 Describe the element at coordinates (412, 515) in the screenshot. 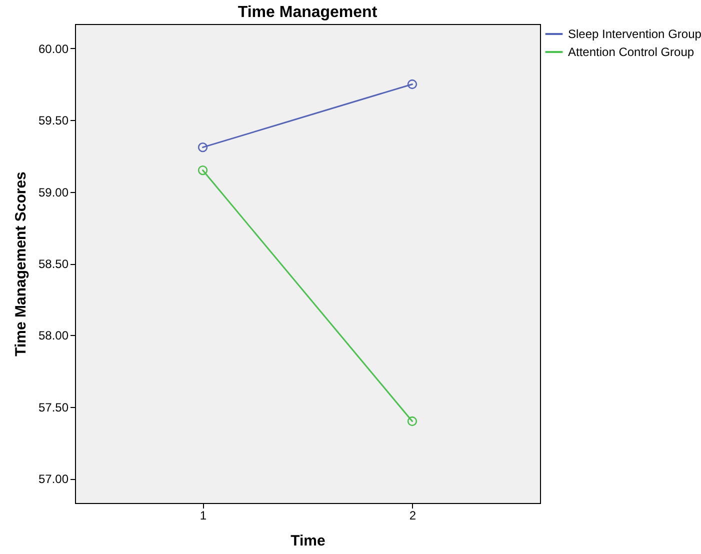

I see `x-tick-label: 2` at that location.